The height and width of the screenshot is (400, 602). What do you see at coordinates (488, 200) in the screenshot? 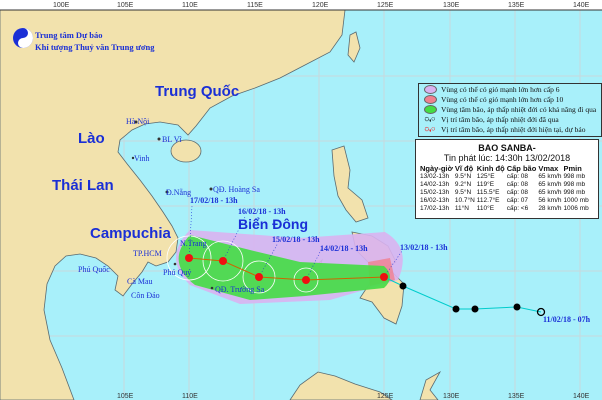
I see `table-cell: 112.7°E` at bounding box center [488, 200].